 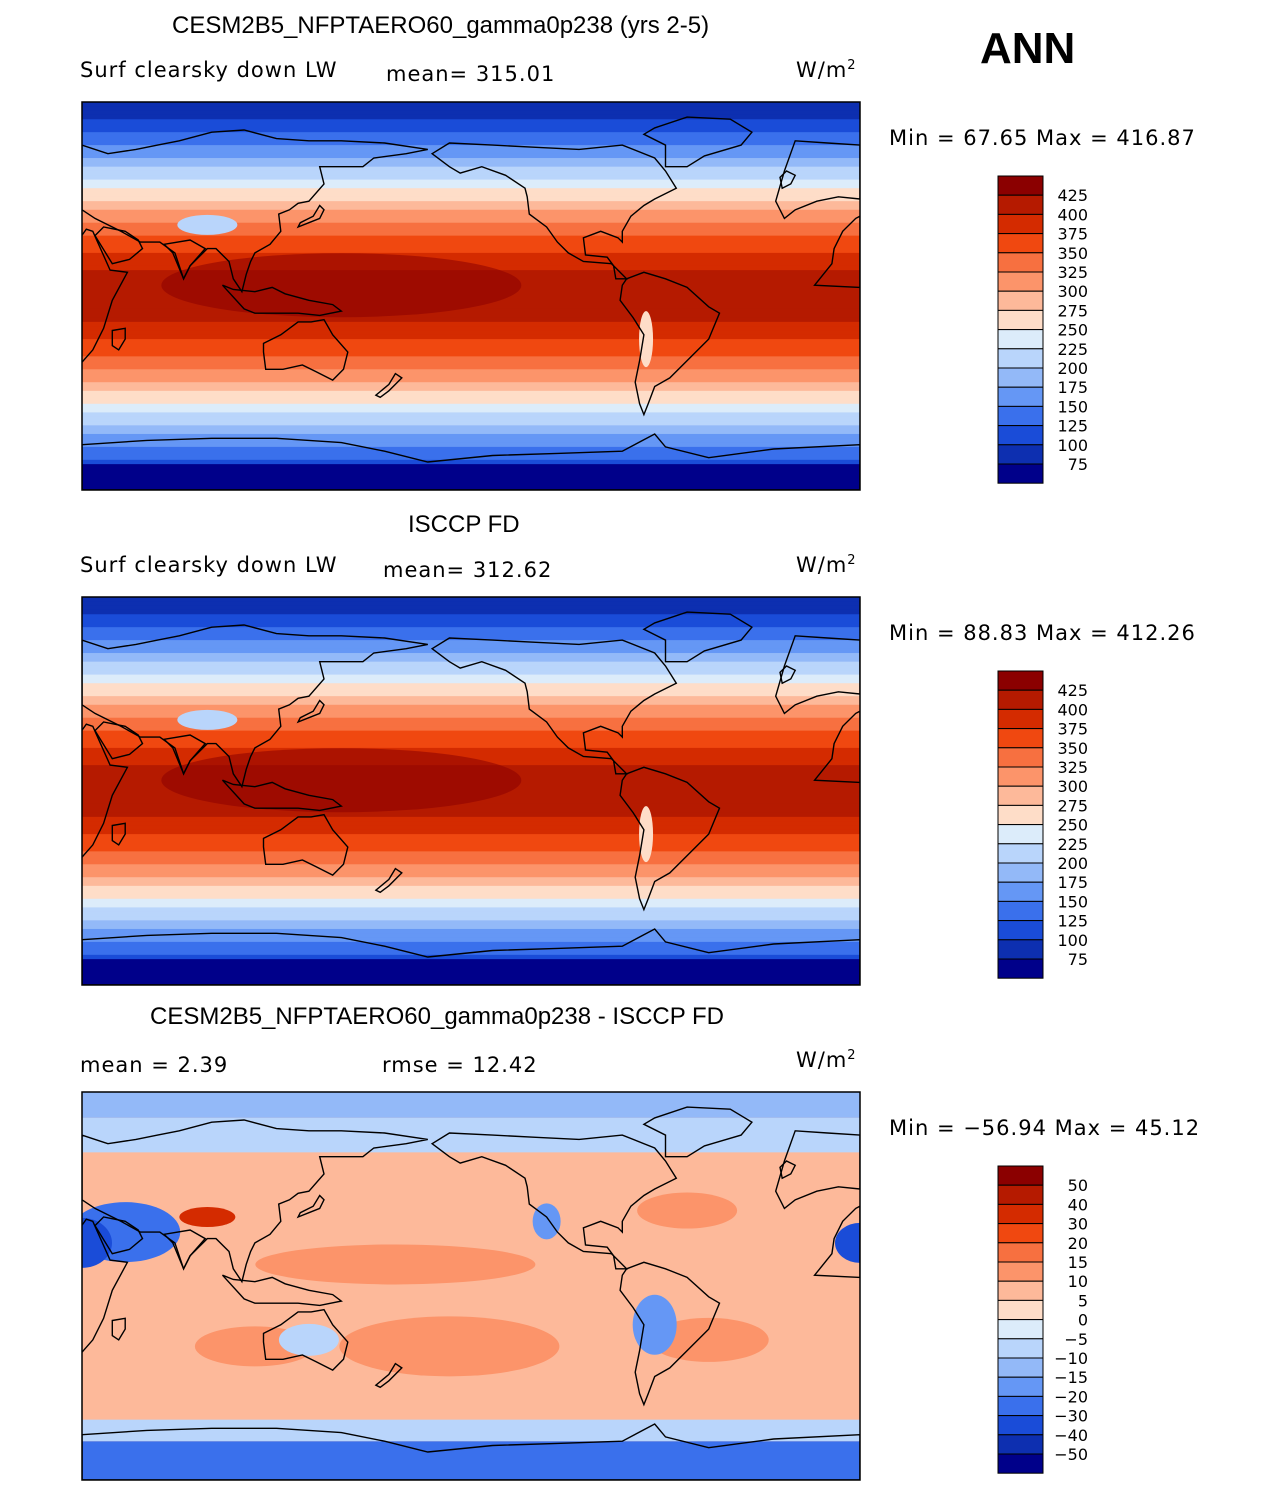 I want to click on colorbar-label-1-14: 75, so click(x=1078, y=464).